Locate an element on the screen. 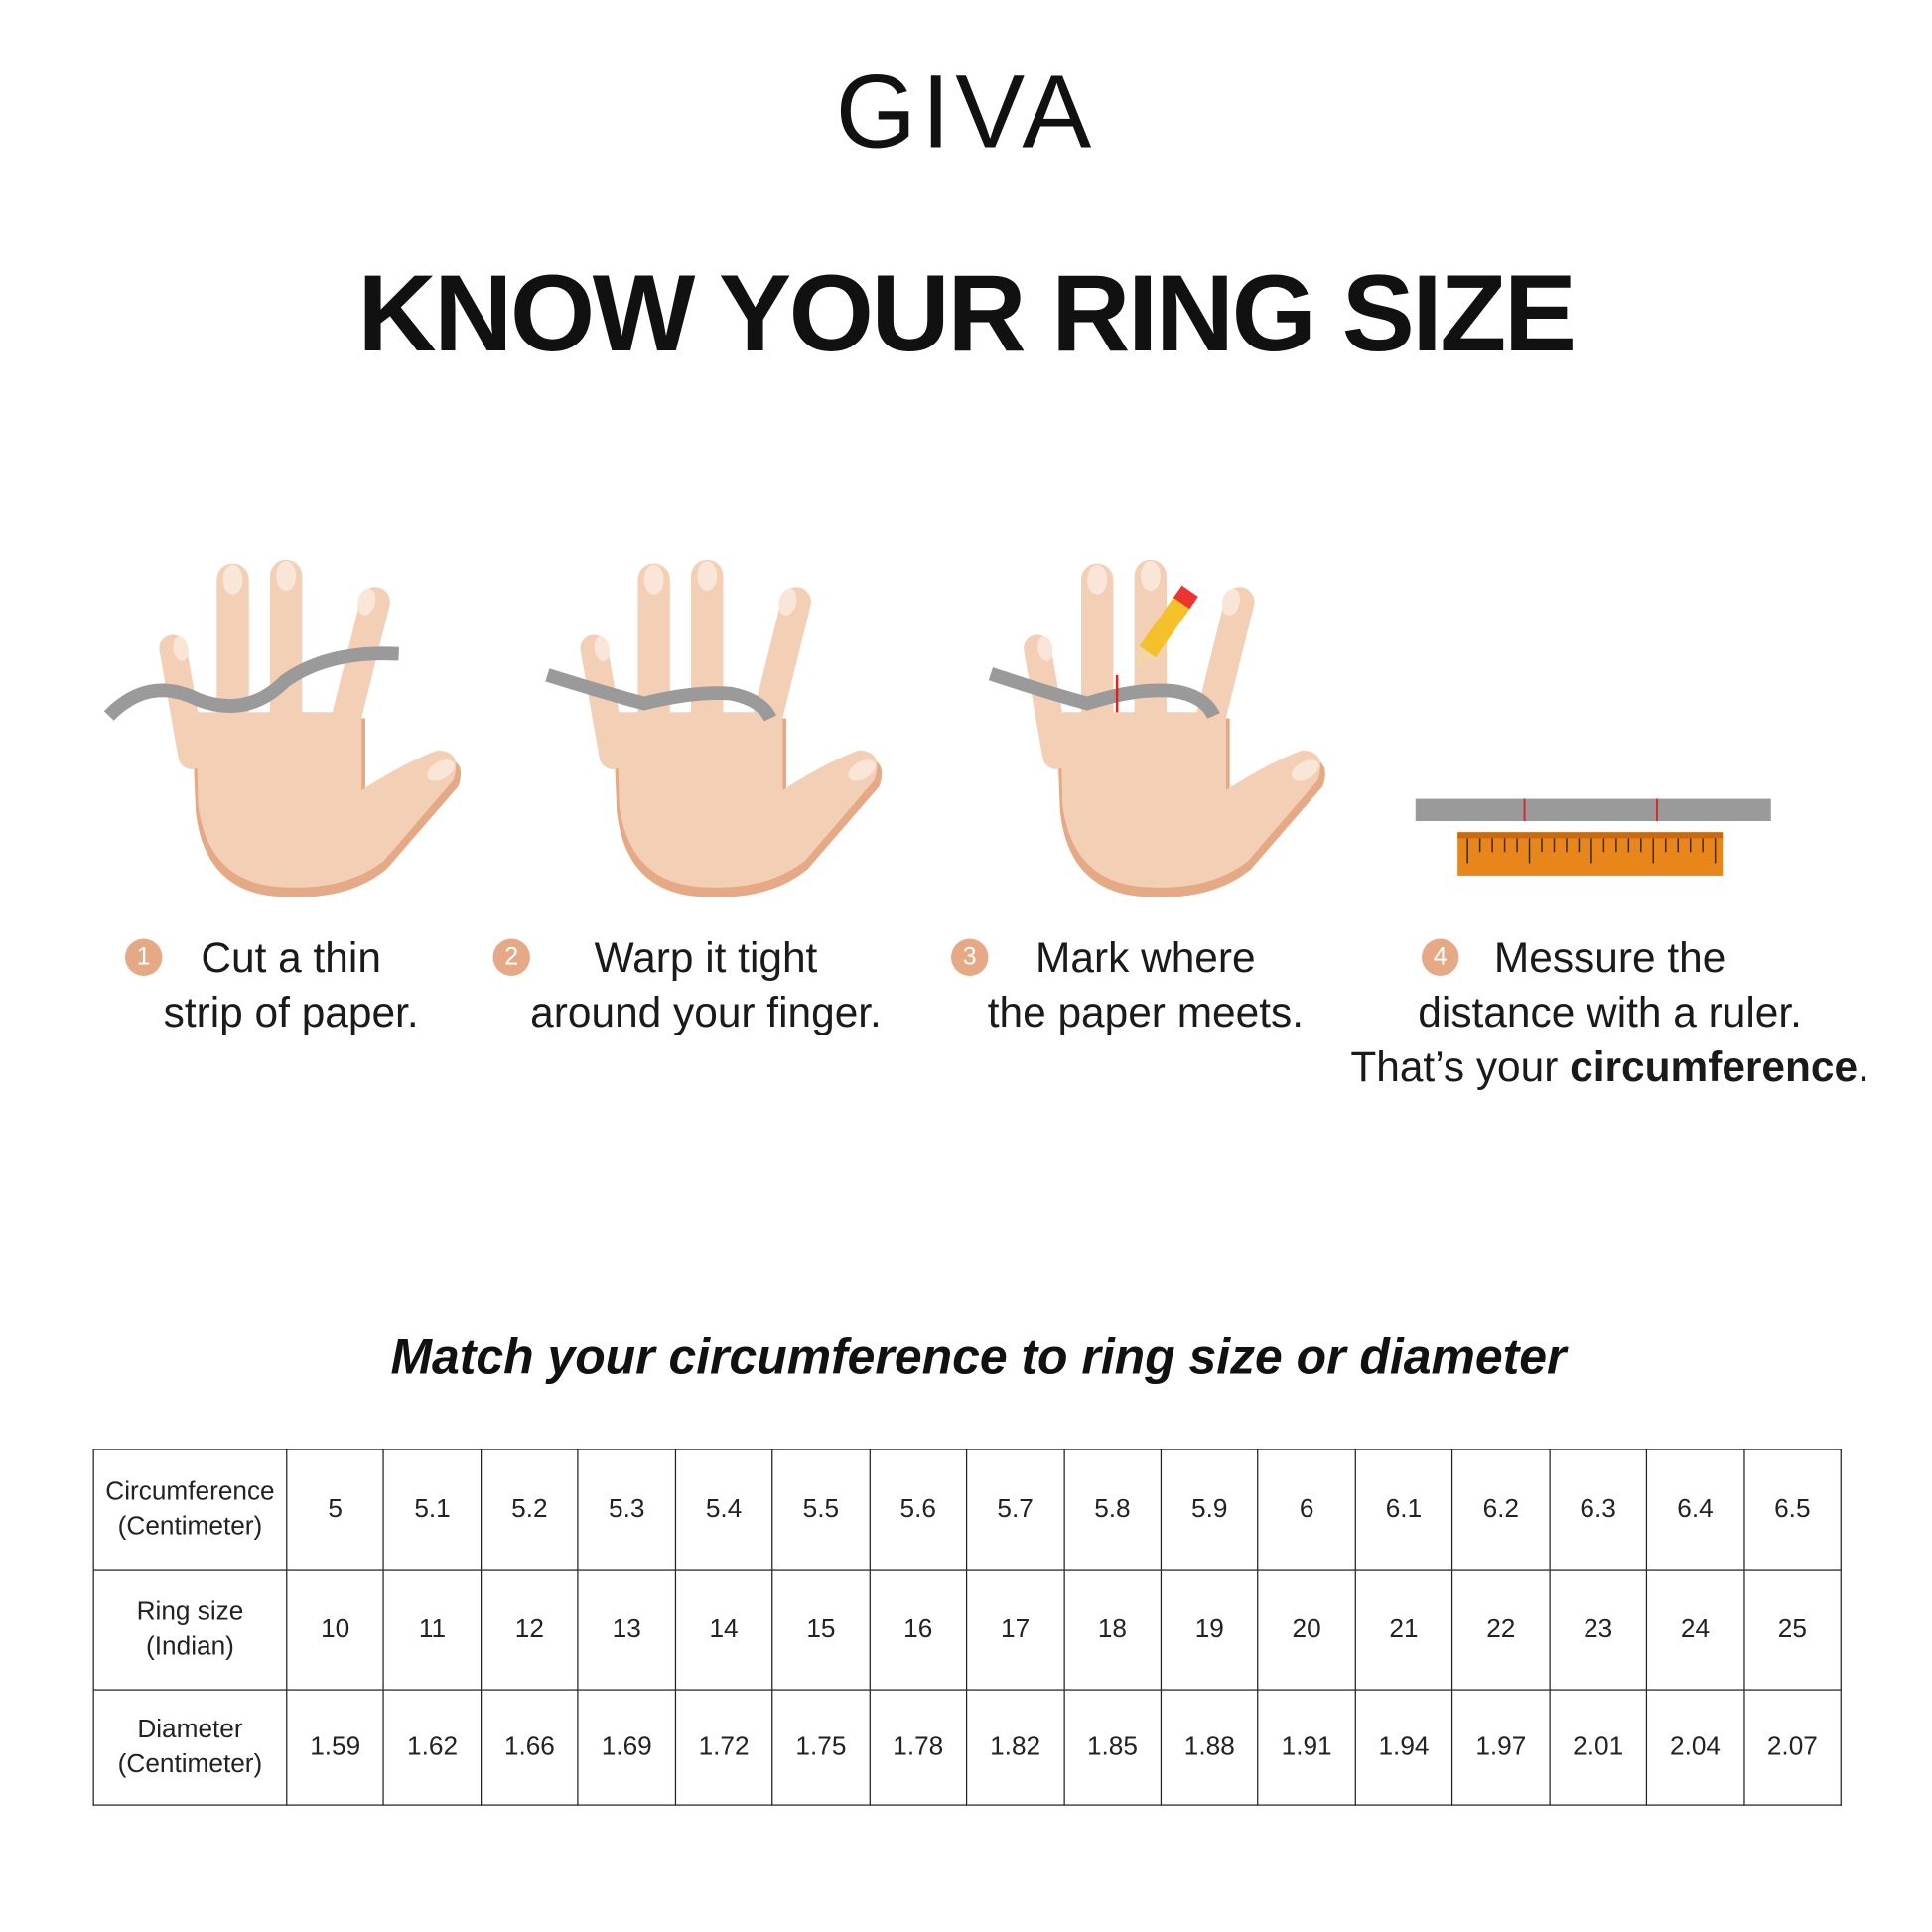  row-header: Circumference (Centimeter) is located at coordinates (190, 1510).